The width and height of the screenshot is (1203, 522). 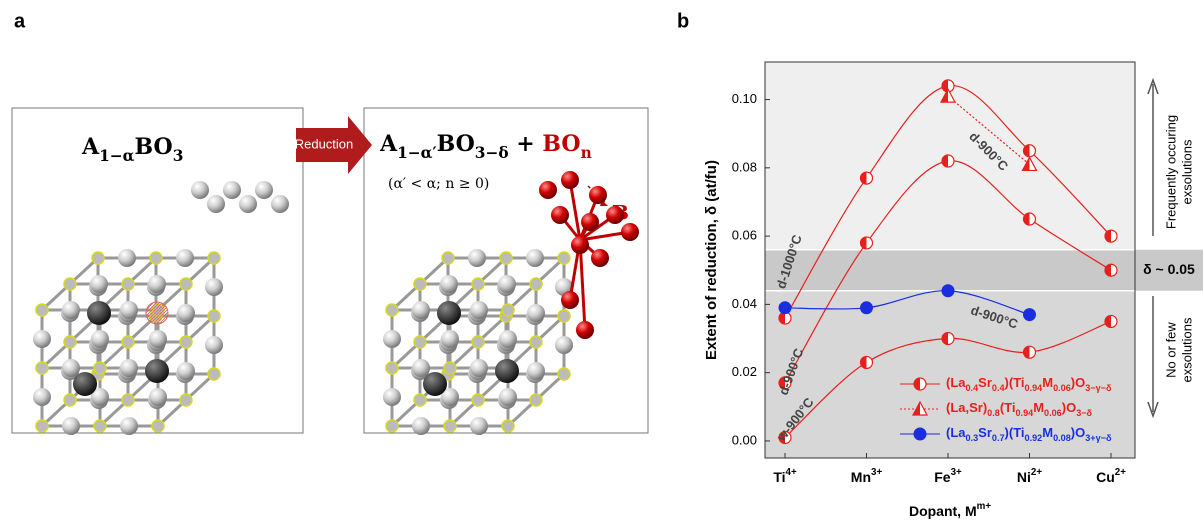 What do you see at coordinates (1024, 477) in the screenshot?
I see `text-part: Ni` at bounding box center [1024, 477].